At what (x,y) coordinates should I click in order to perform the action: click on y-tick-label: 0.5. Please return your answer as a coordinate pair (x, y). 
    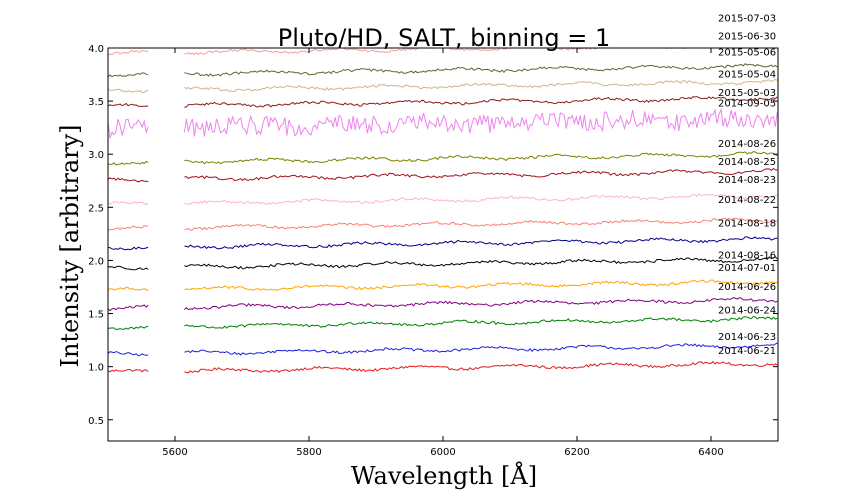
    Looking at the image, I should click on (96, 421).